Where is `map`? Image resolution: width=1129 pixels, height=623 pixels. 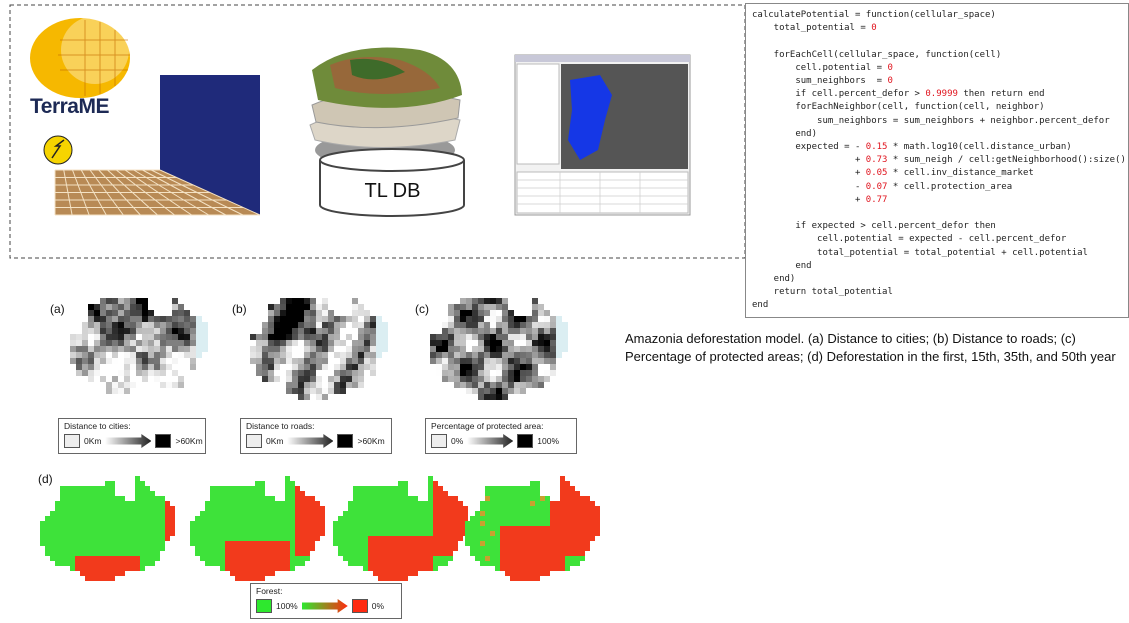
map is located at coordinates (139, 349).